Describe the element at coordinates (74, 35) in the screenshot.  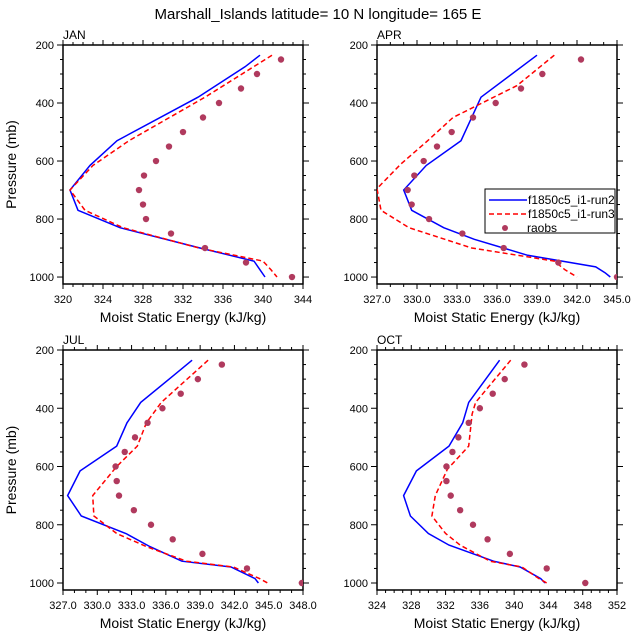
I see `panel-label: JAN` at that location.